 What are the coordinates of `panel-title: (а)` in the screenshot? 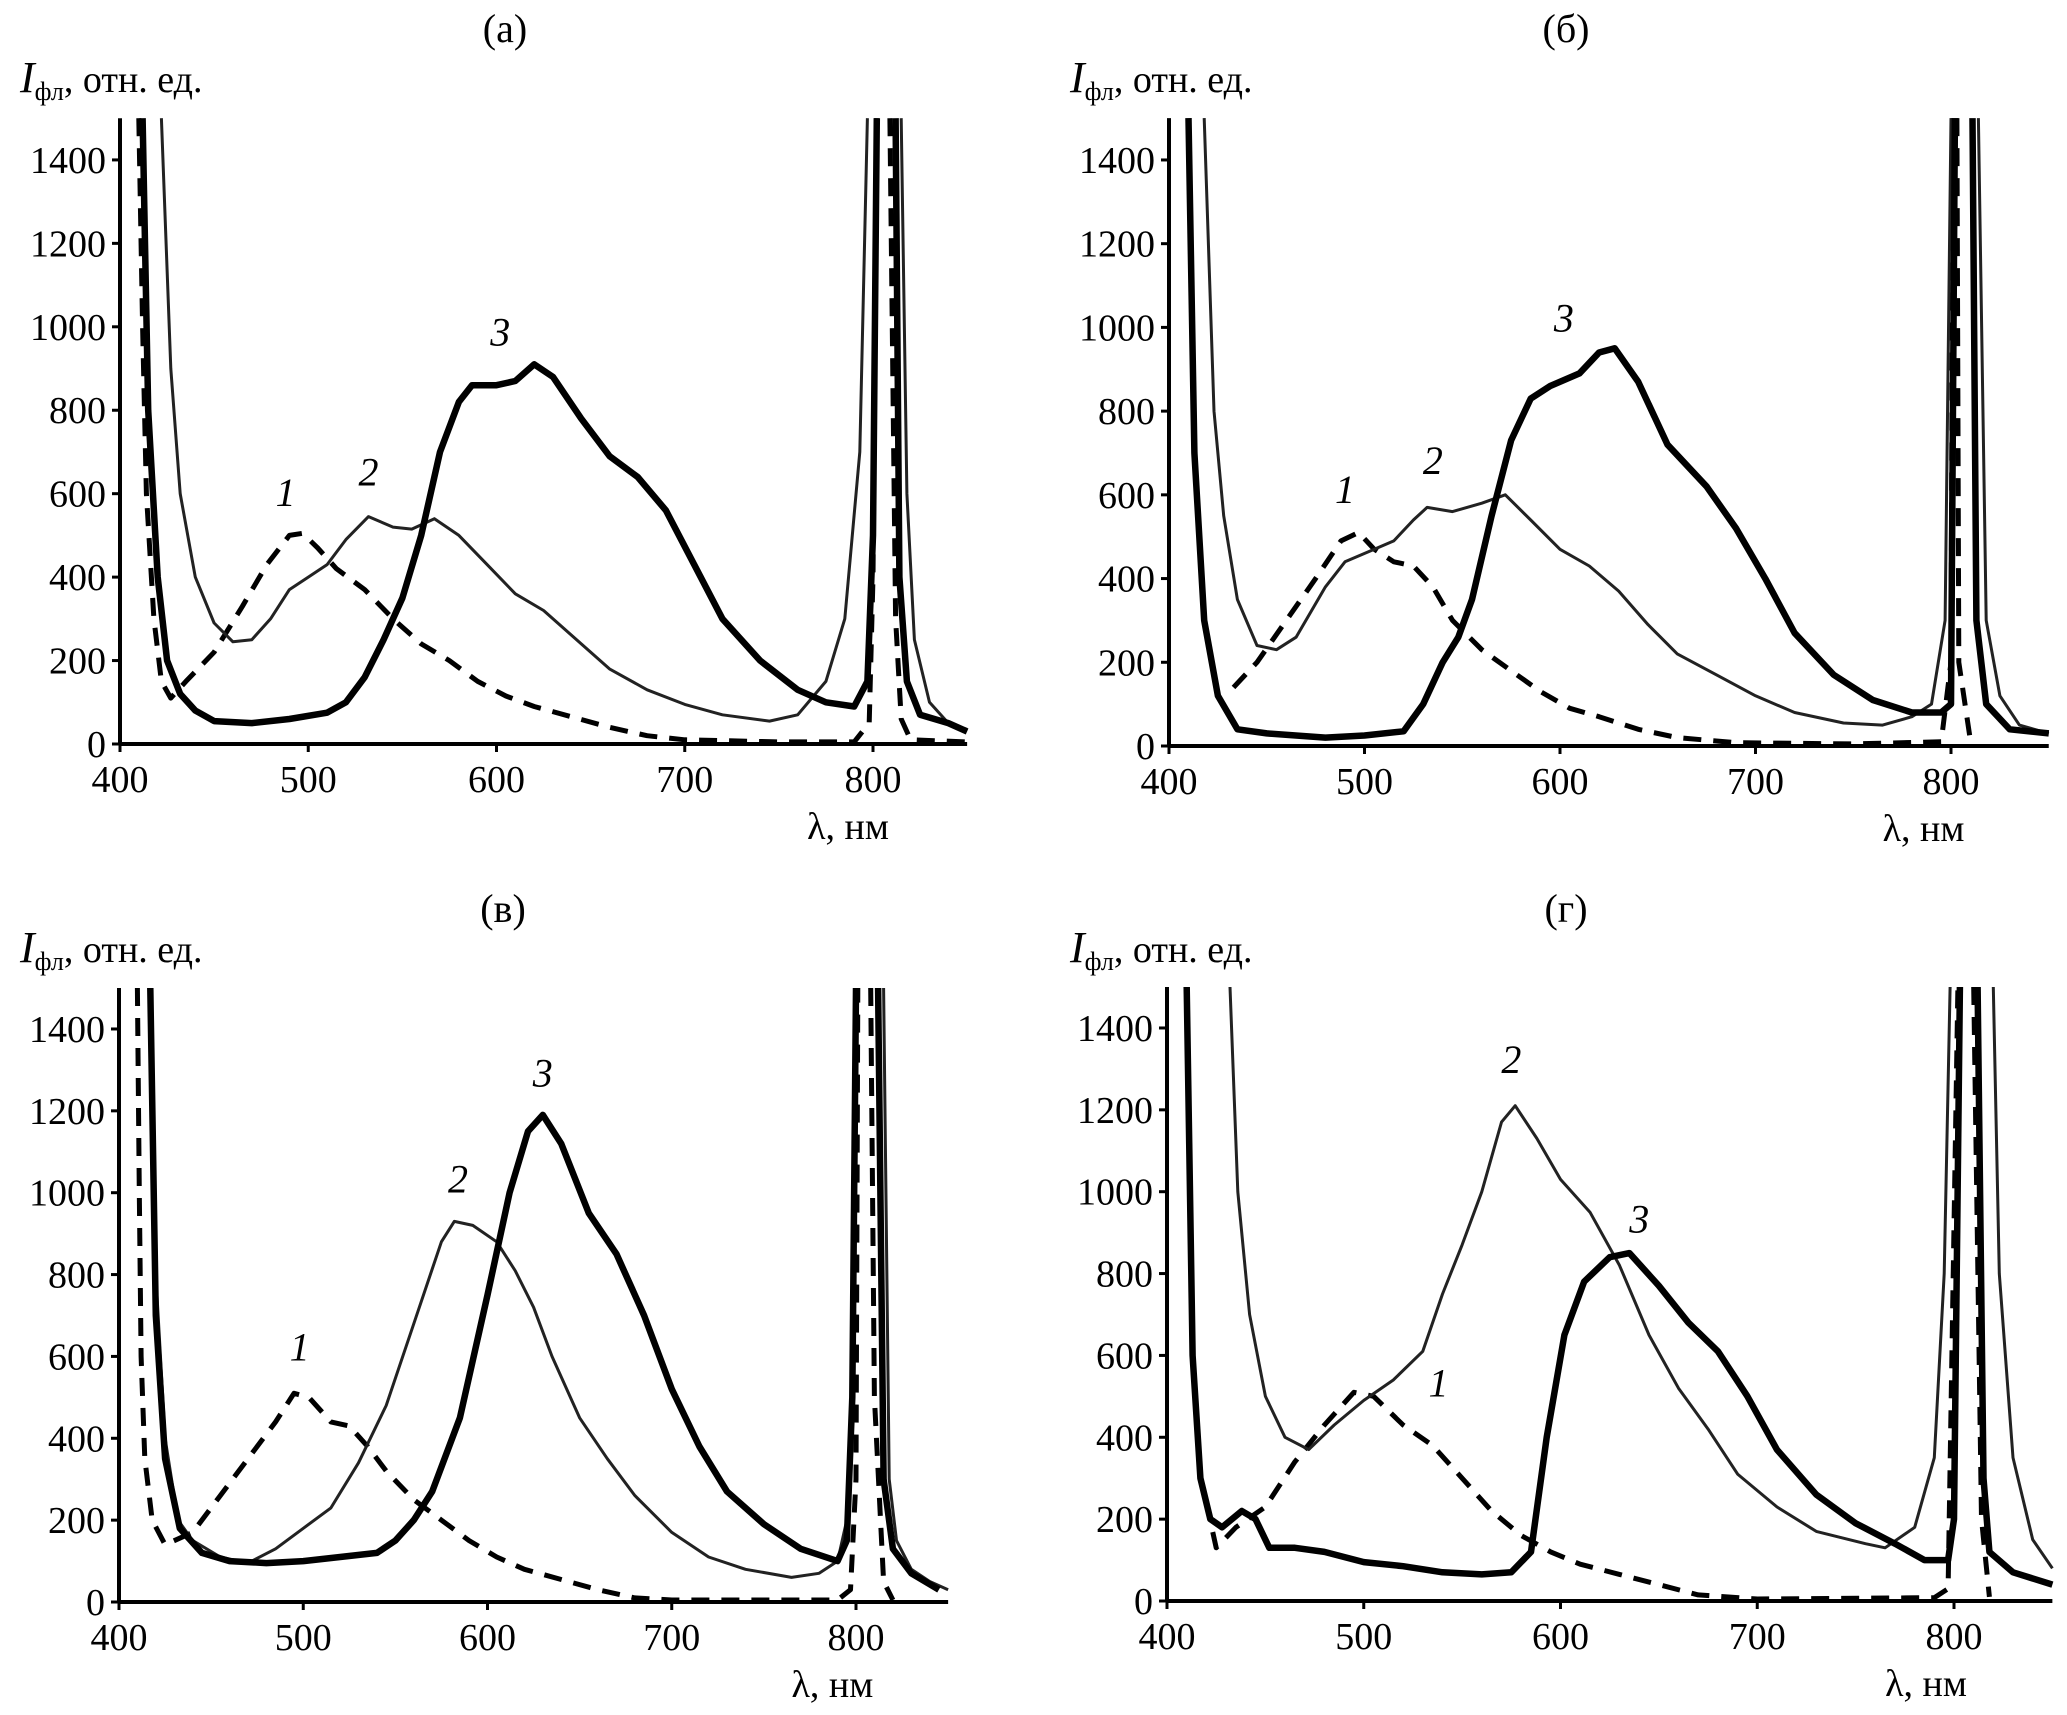 It's located at (505, 28).